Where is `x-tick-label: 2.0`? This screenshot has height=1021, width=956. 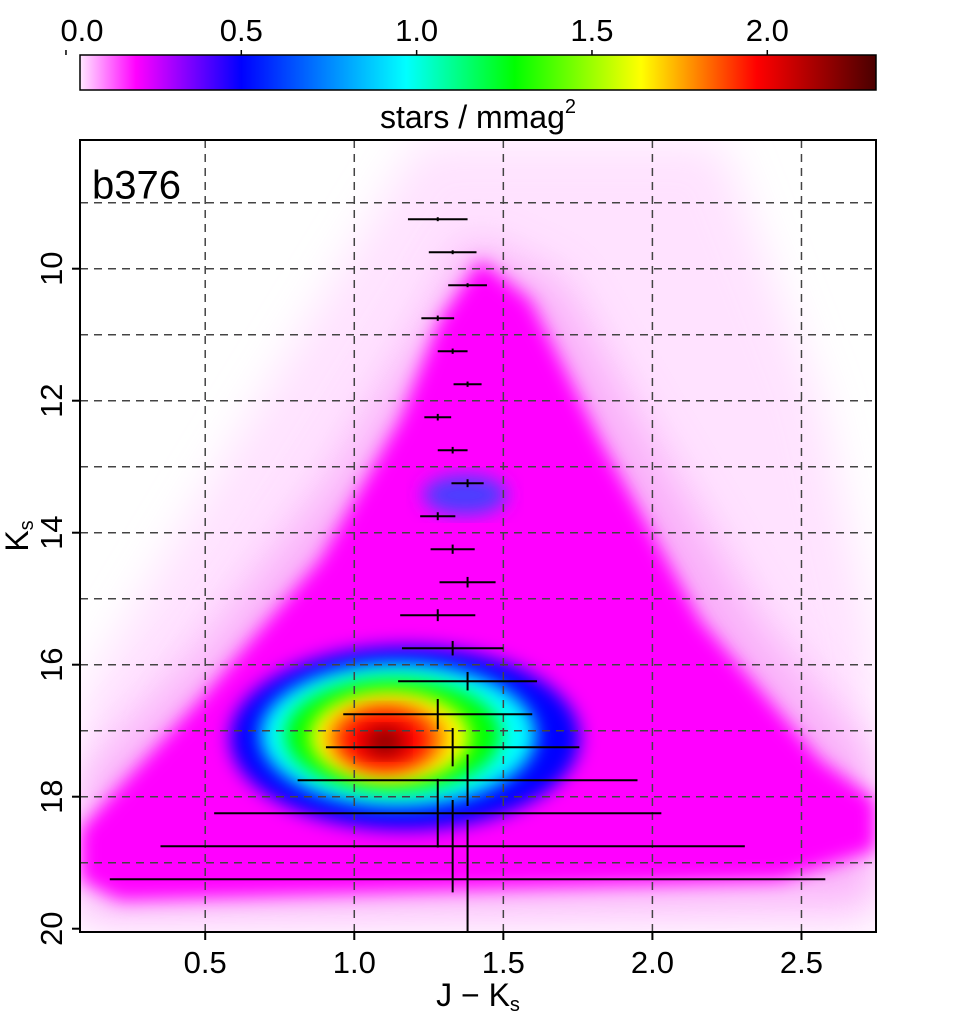 x-tick-label: 2.0 is located at coordinates (652, 962).